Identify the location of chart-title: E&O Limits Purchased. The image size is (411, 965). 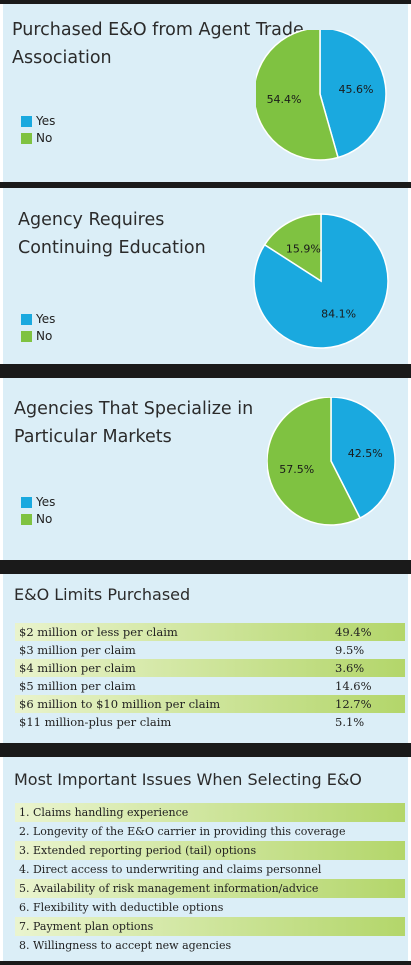
(102, 594).